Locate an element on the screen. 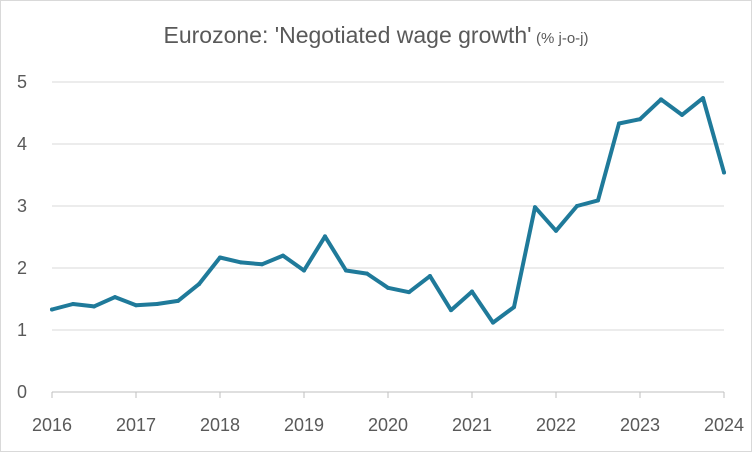  x-tick-label: 2016 is located at coordinates (52, 425).